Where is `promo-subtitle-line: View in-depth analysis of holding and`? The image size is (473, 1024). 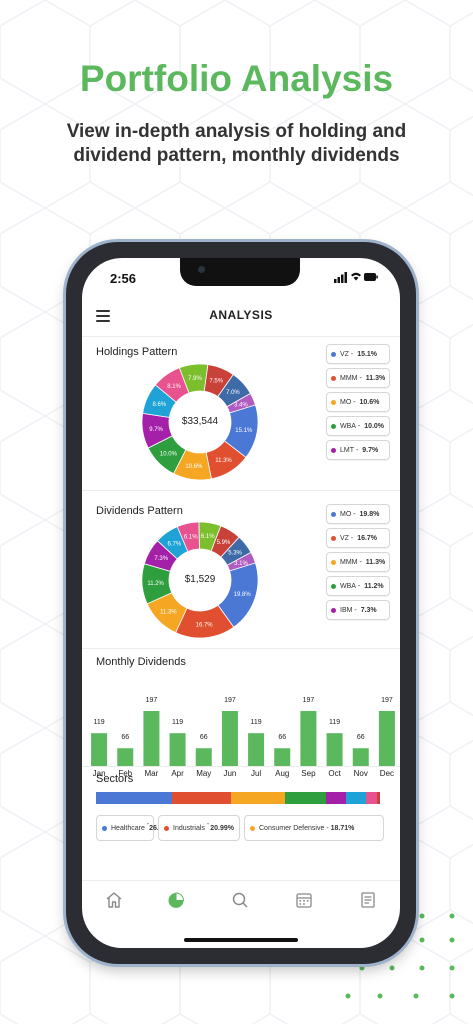
promo-subtitle-line: View in-depth analysis of holding and is located at coordinates (236, 131).